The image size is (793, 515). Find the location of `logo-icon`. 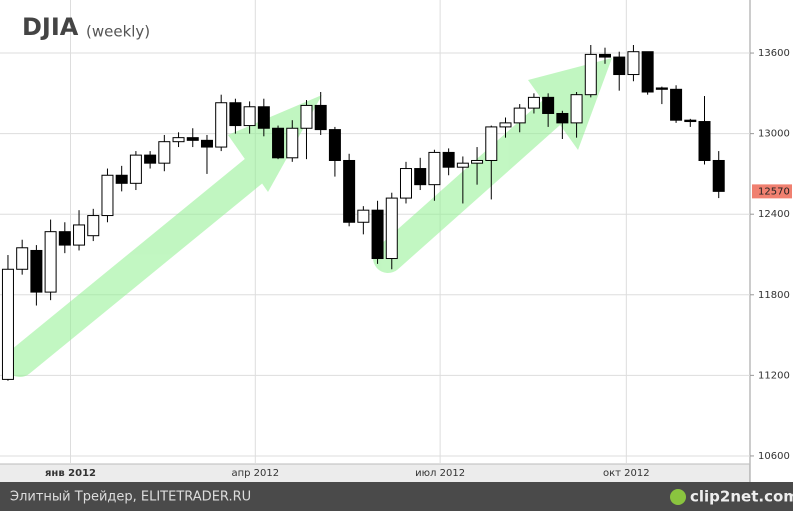

logo-icon is located at coordinates (678, 497).